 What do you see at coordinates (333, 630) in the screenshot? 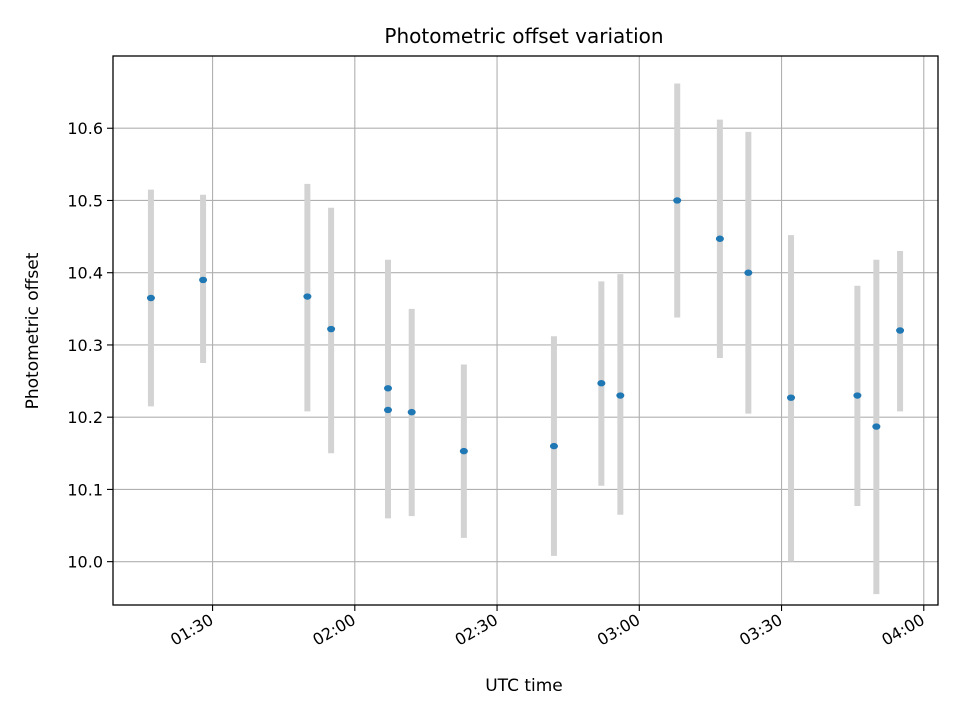
I see `x-tick-label: 02:00` at bounding box center [333, 630].